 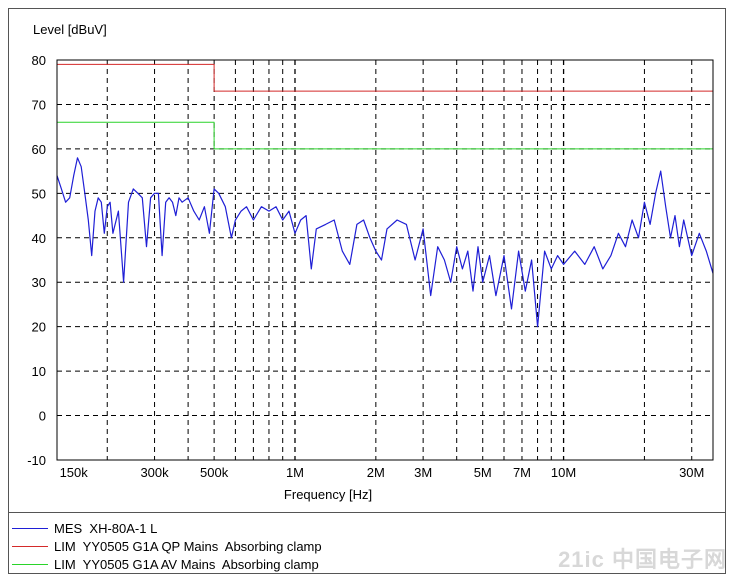 I want to click on x-tick-label-5: 3M, so click(x=423, y=472).